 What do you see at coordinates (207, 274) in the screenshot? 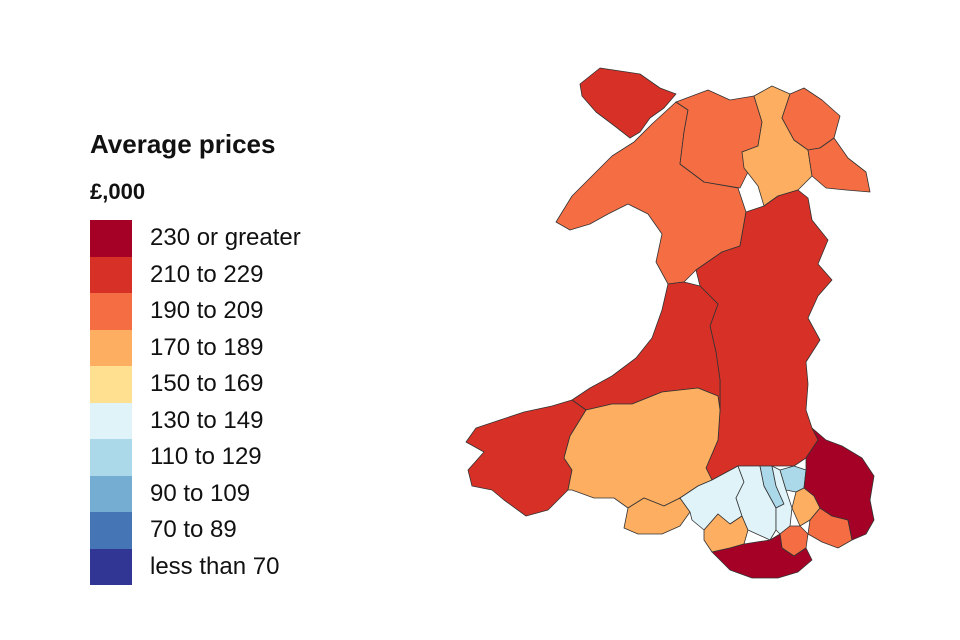
I see `legend-label: 210 to 229` at bounding box center [207, 274].